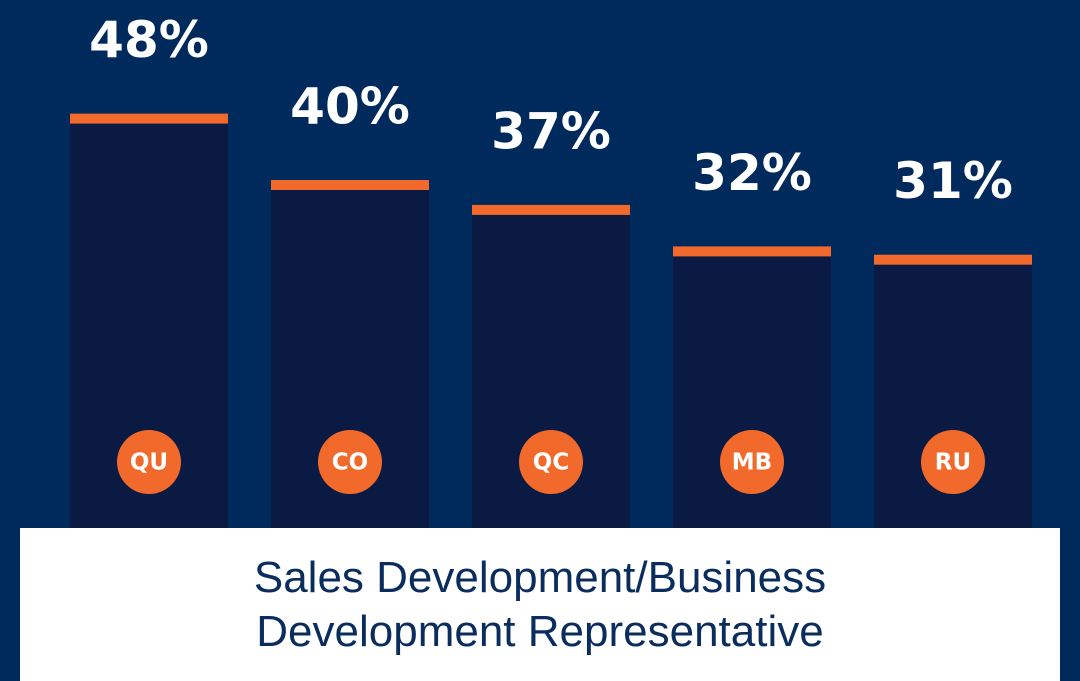 The width and height of the screenshot is (1080, 681). I want to click on category-label: RU, so click(953, 463).